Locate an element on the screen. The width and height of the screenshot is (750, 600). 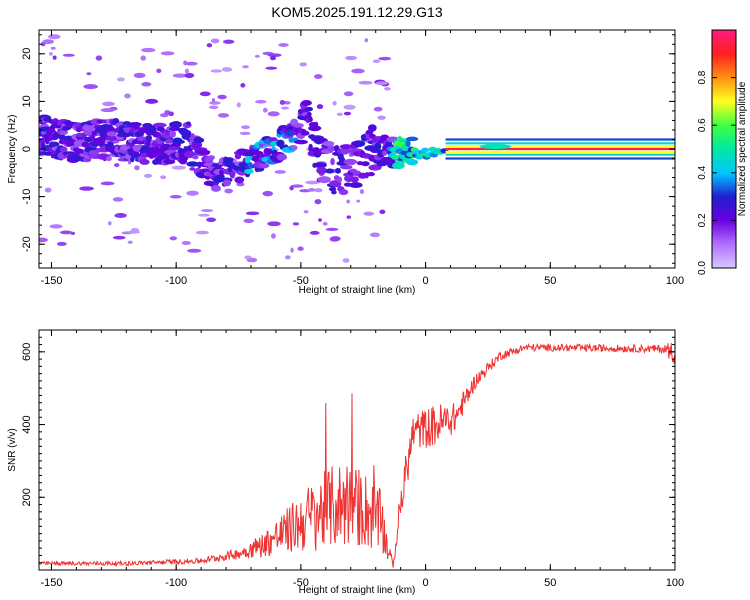
colorbar-label: Normalized spectral amplitude is located at coordinates (742, 148).